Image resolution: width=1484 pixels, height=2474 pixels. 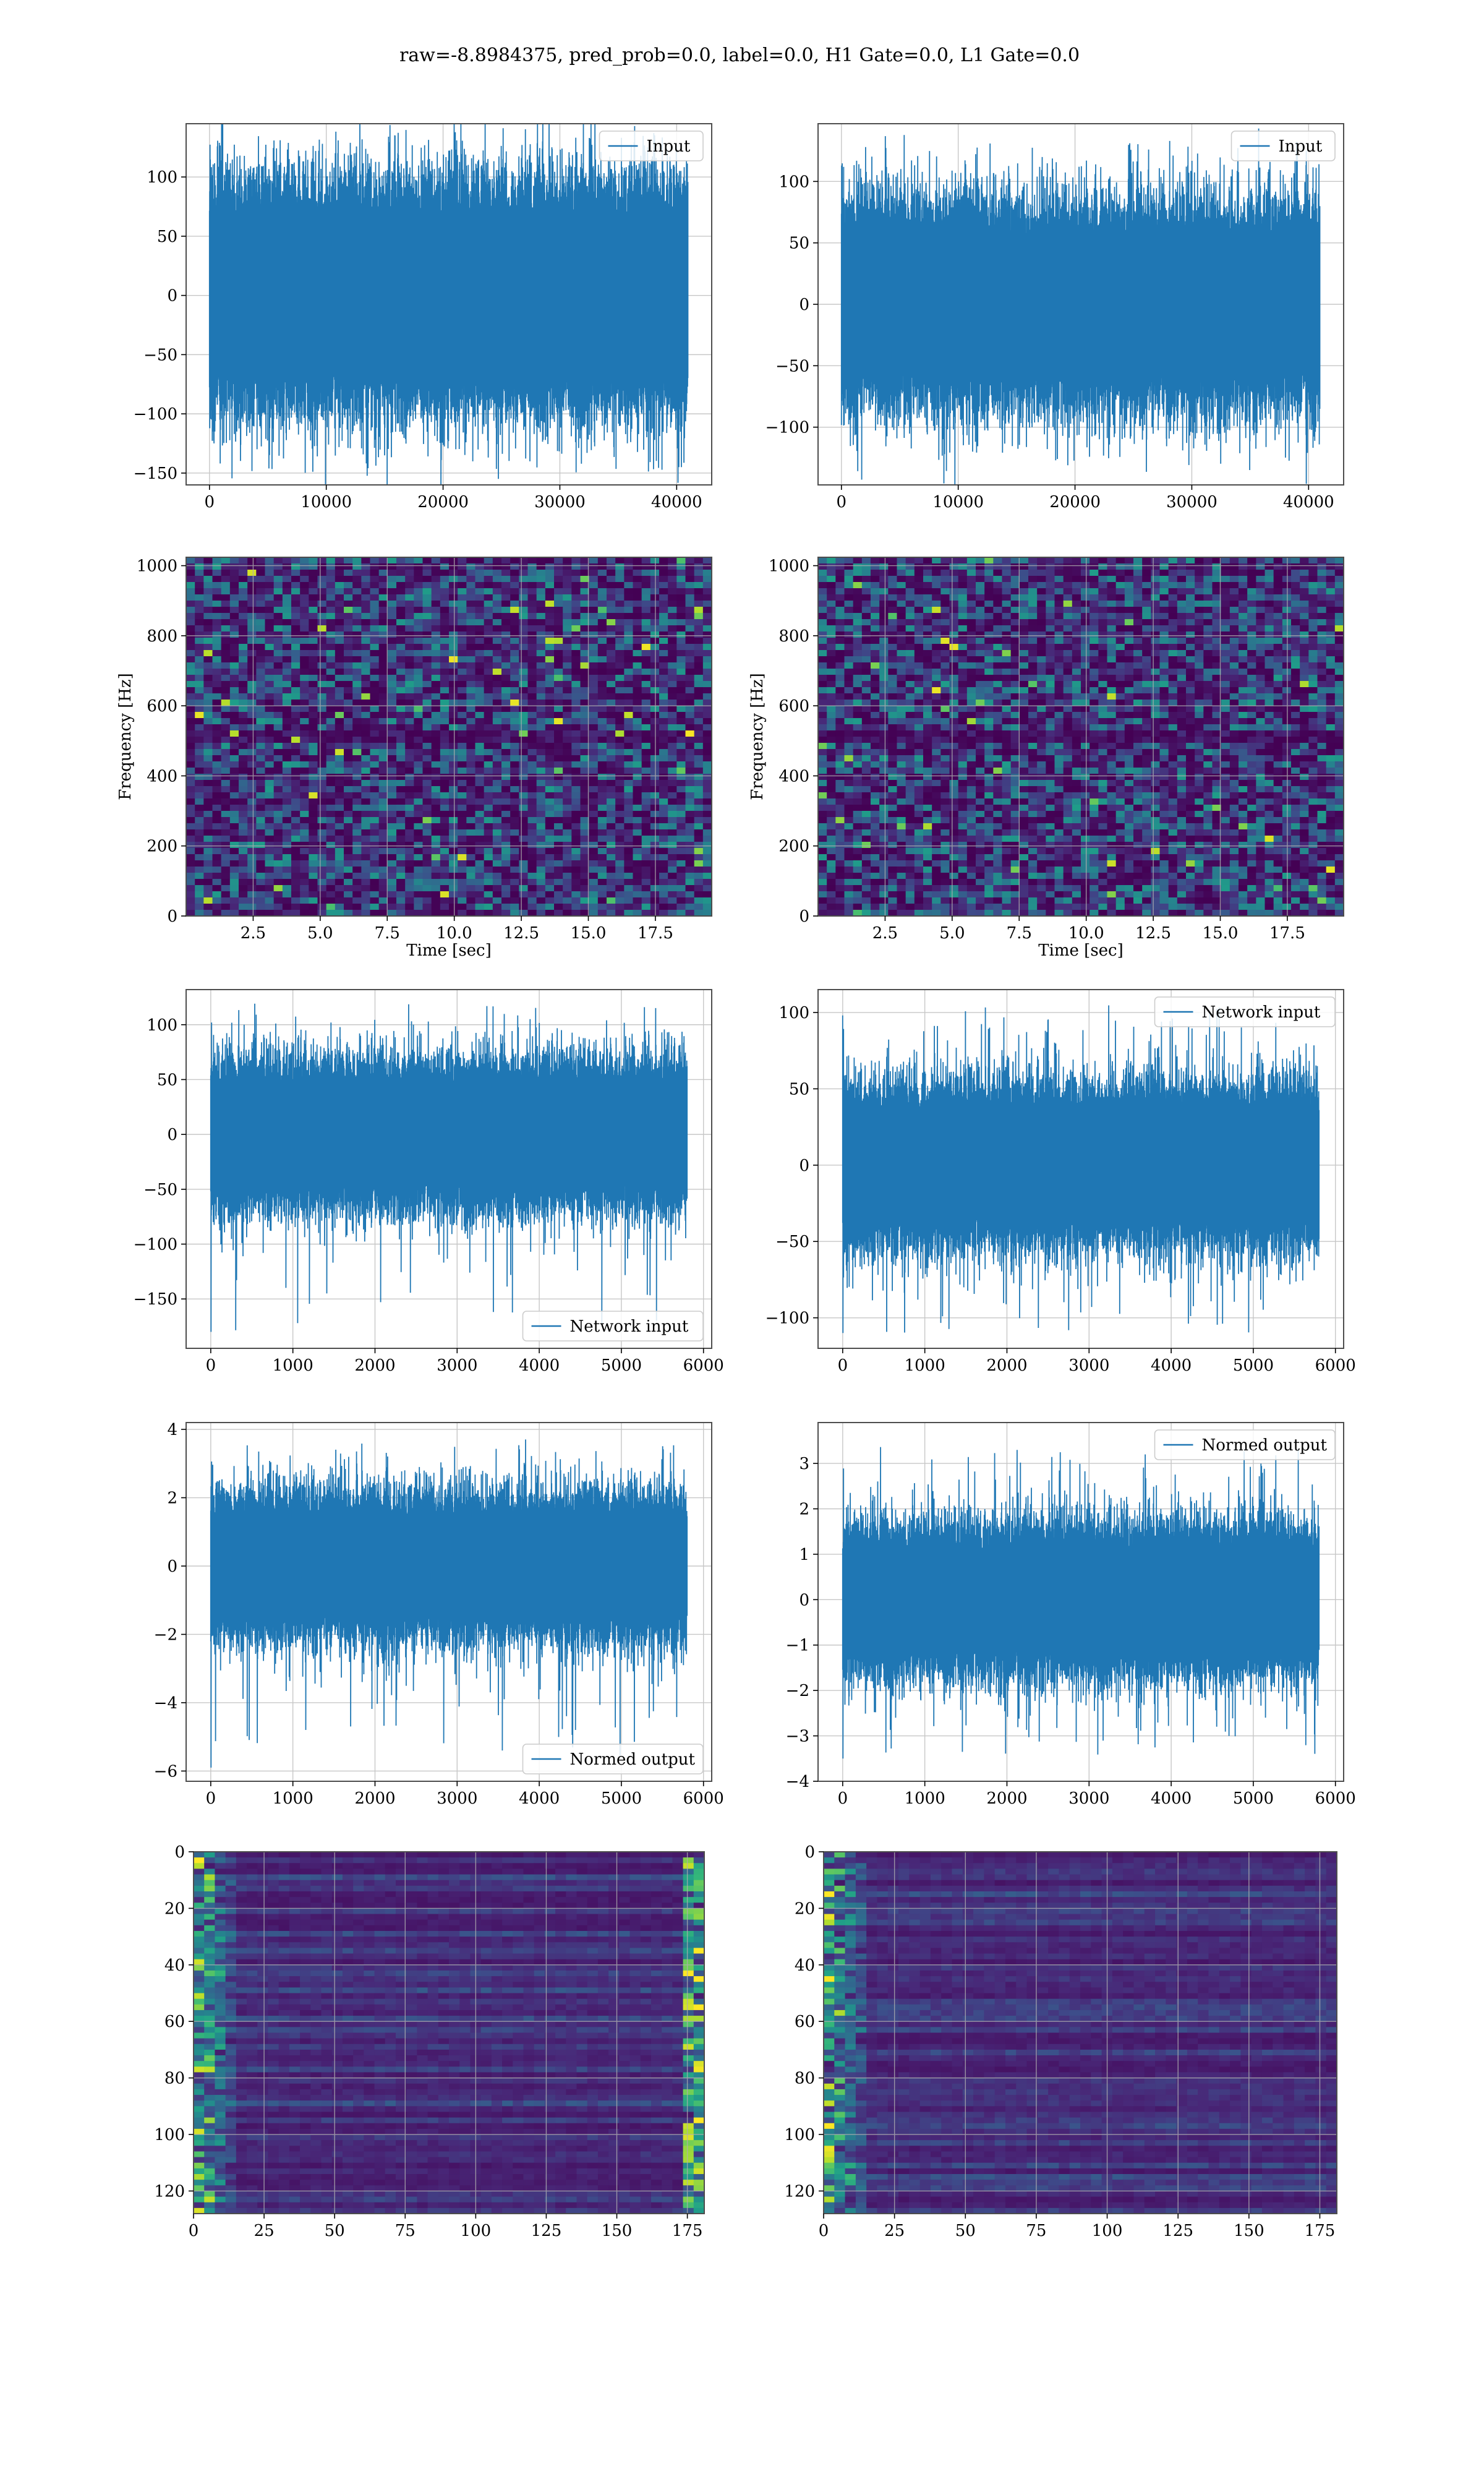 What do you see at coordinates (1075, 502) in the screenshot?
I see `x-tick-label: 20000` at bounding box center [1075, 502].